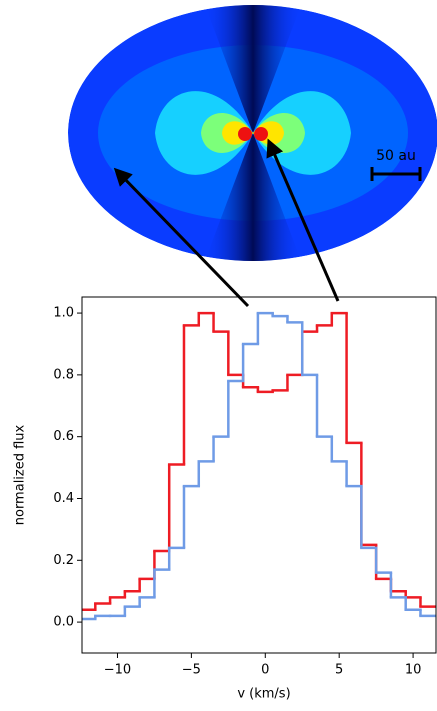 Image resolution: width=437 pixels, height=711 pixels. Describe the element at coordinates (191, 670) in the screenshot. I see `x-tick-label: −5` at that location.